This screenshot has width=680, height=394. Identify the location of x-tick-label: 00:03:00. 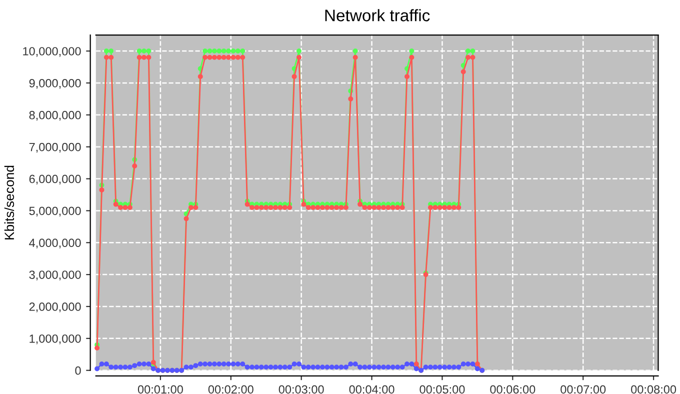
(301, 389).